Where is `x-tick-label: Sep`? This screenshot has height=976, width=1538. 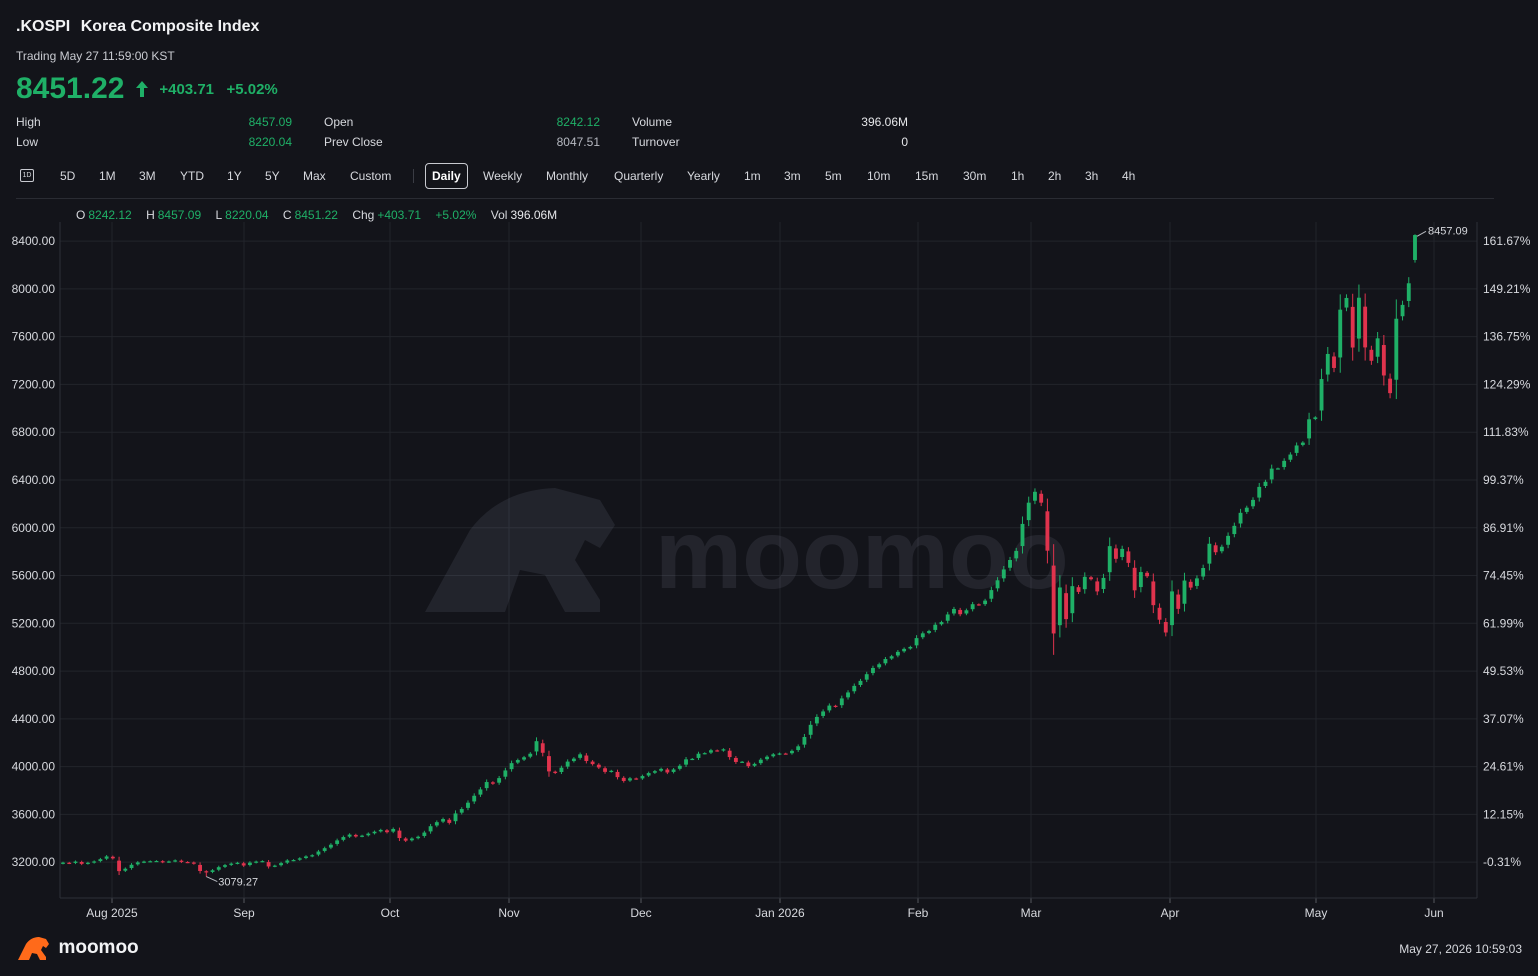 x-tick-label: Sep is located at coordinates (244, 913).